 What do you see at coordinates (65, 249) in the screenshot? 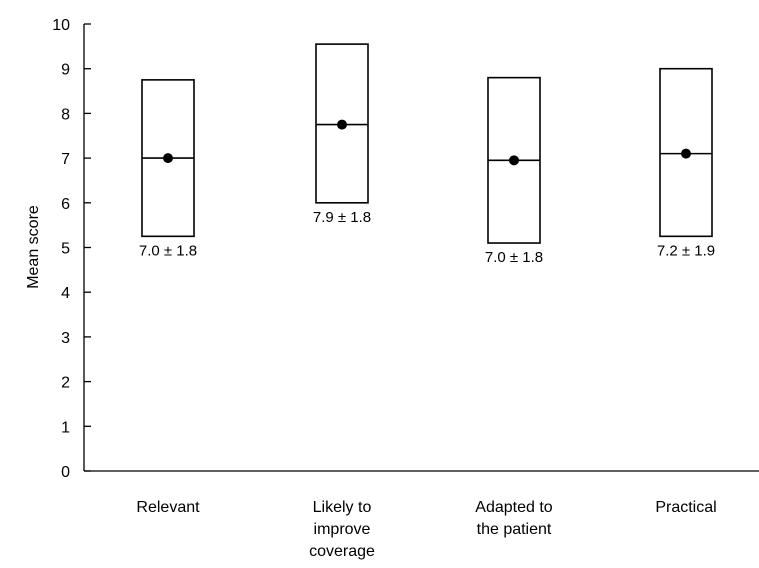
I see `y-tick-label: 5` at bounding box center [65, 249].